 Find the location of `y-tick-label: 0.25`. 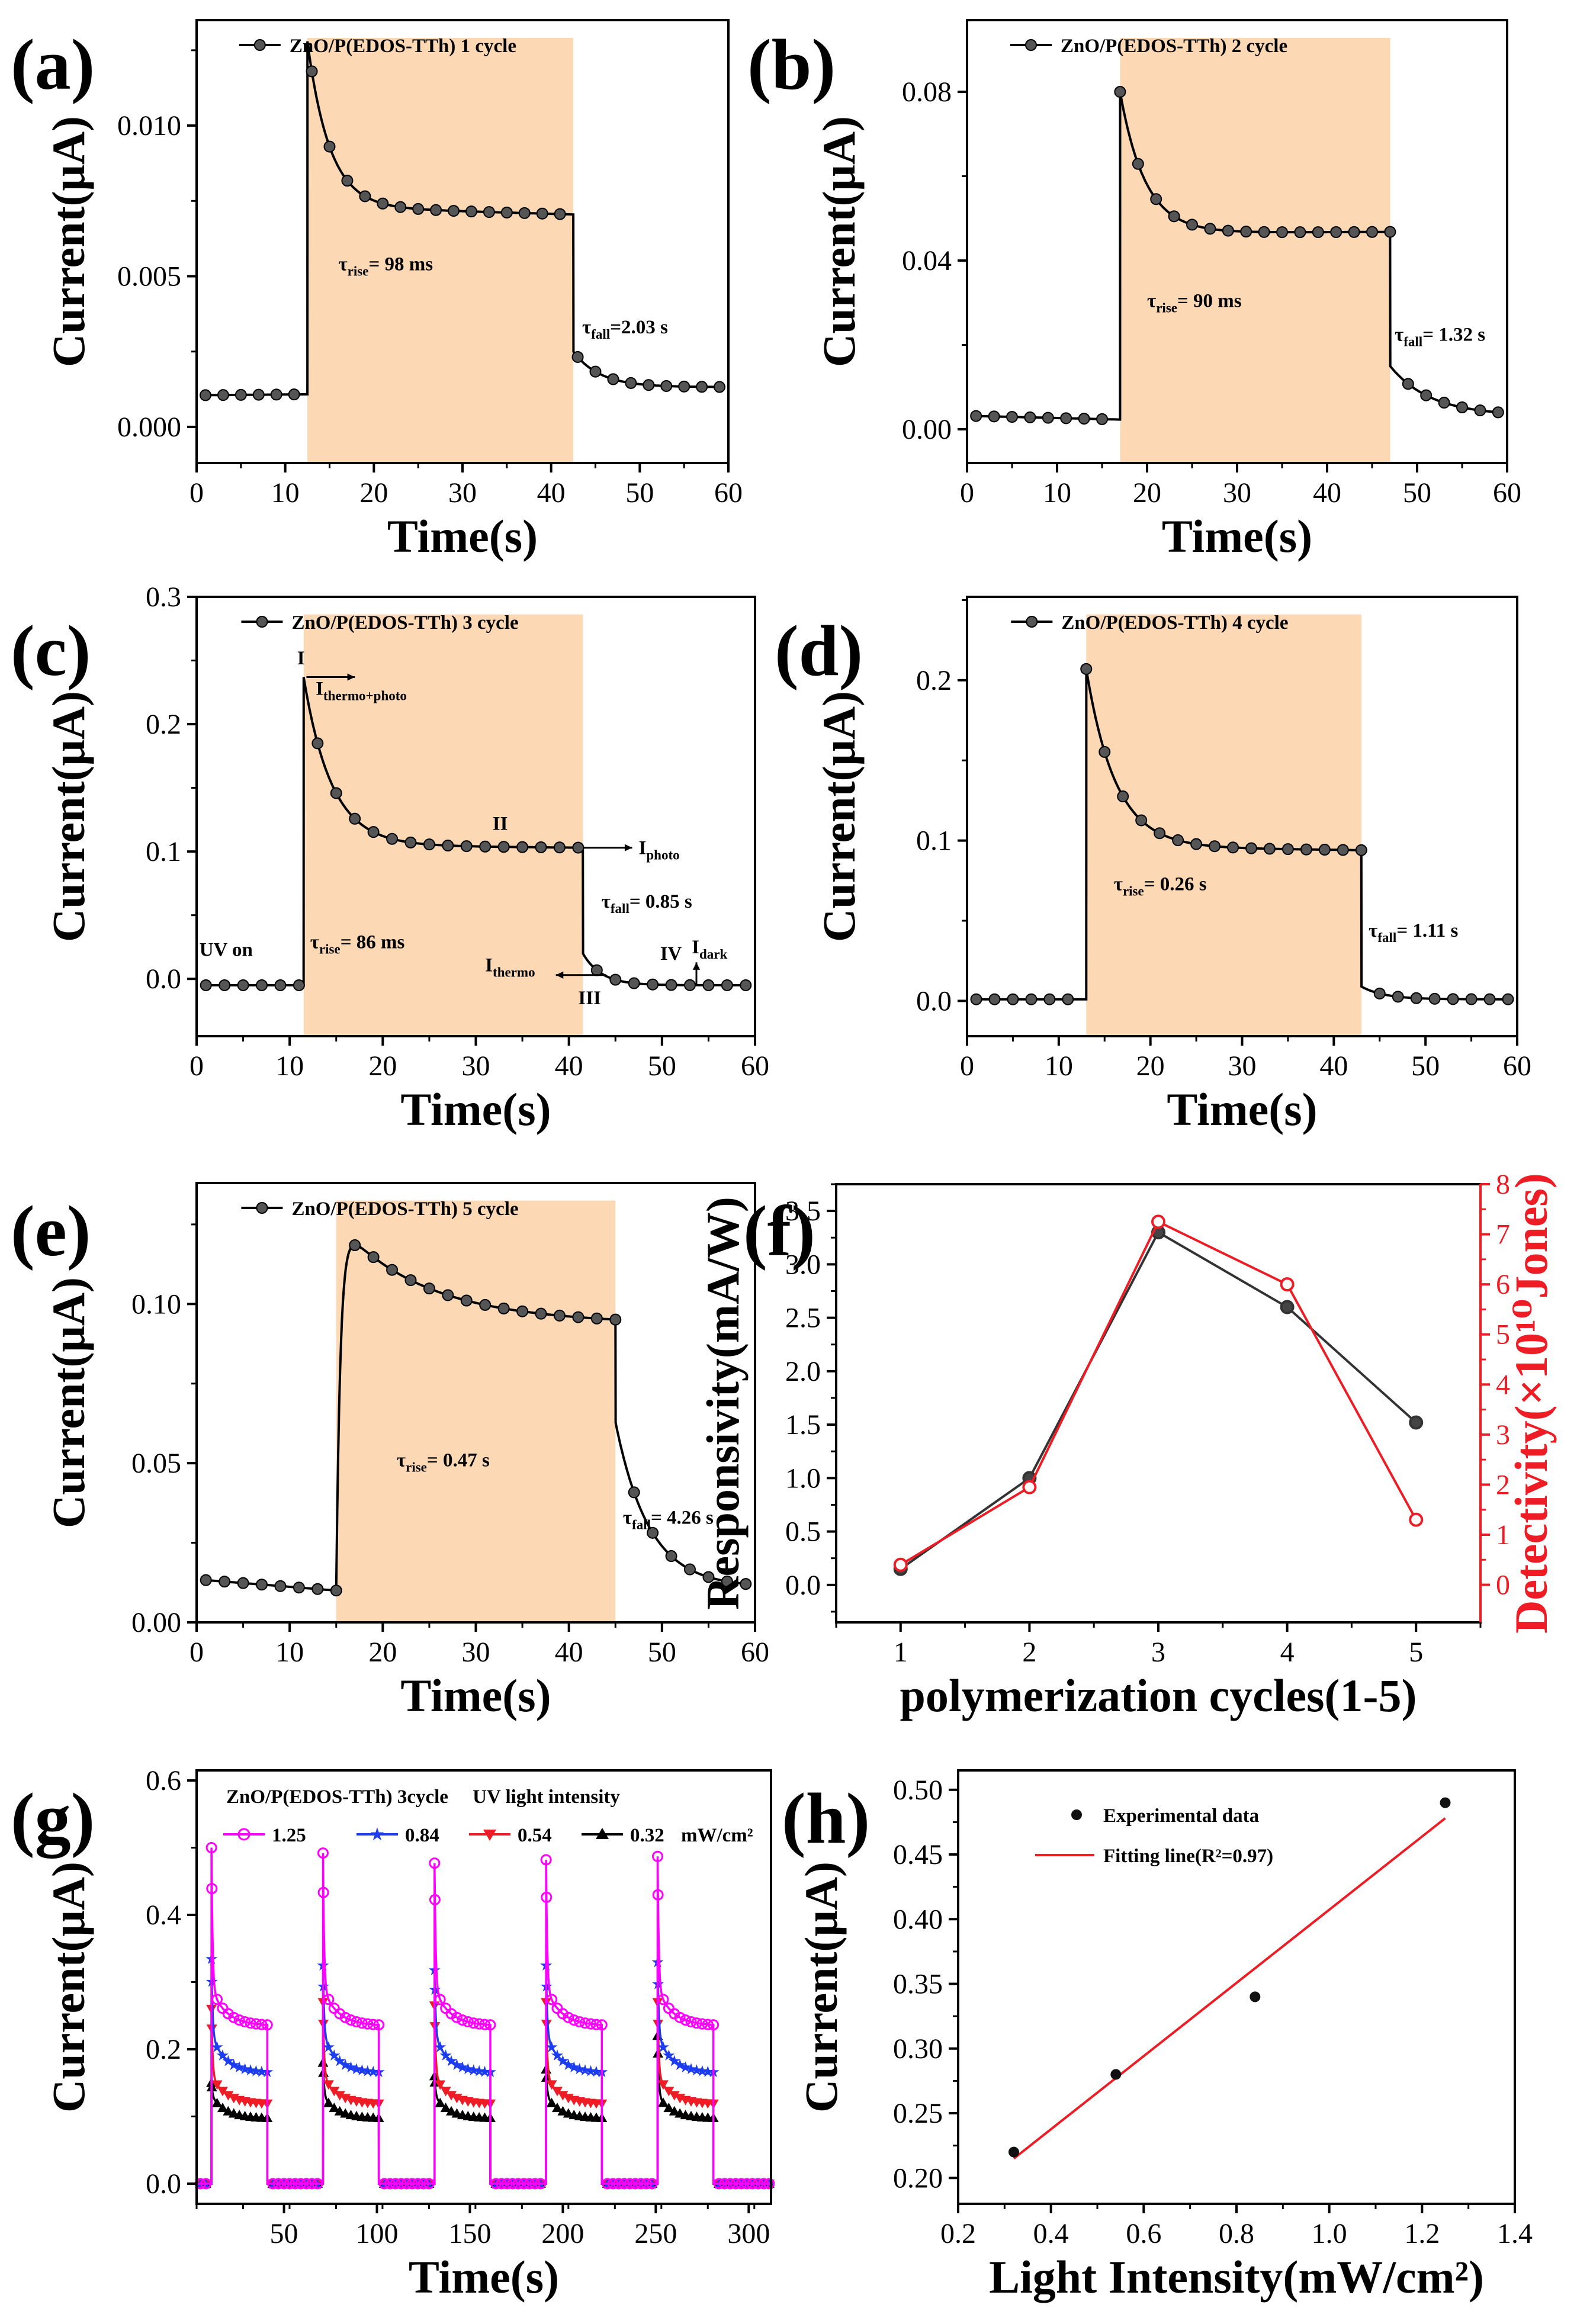

y-tick-label: 0.25 is located at coordinates (918, 2113).